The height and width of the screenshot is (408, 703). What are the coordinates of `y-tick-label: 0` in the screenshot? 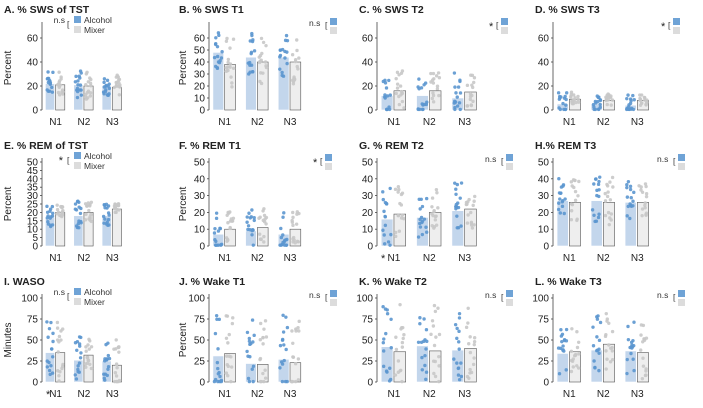 It's located at (370, 111).